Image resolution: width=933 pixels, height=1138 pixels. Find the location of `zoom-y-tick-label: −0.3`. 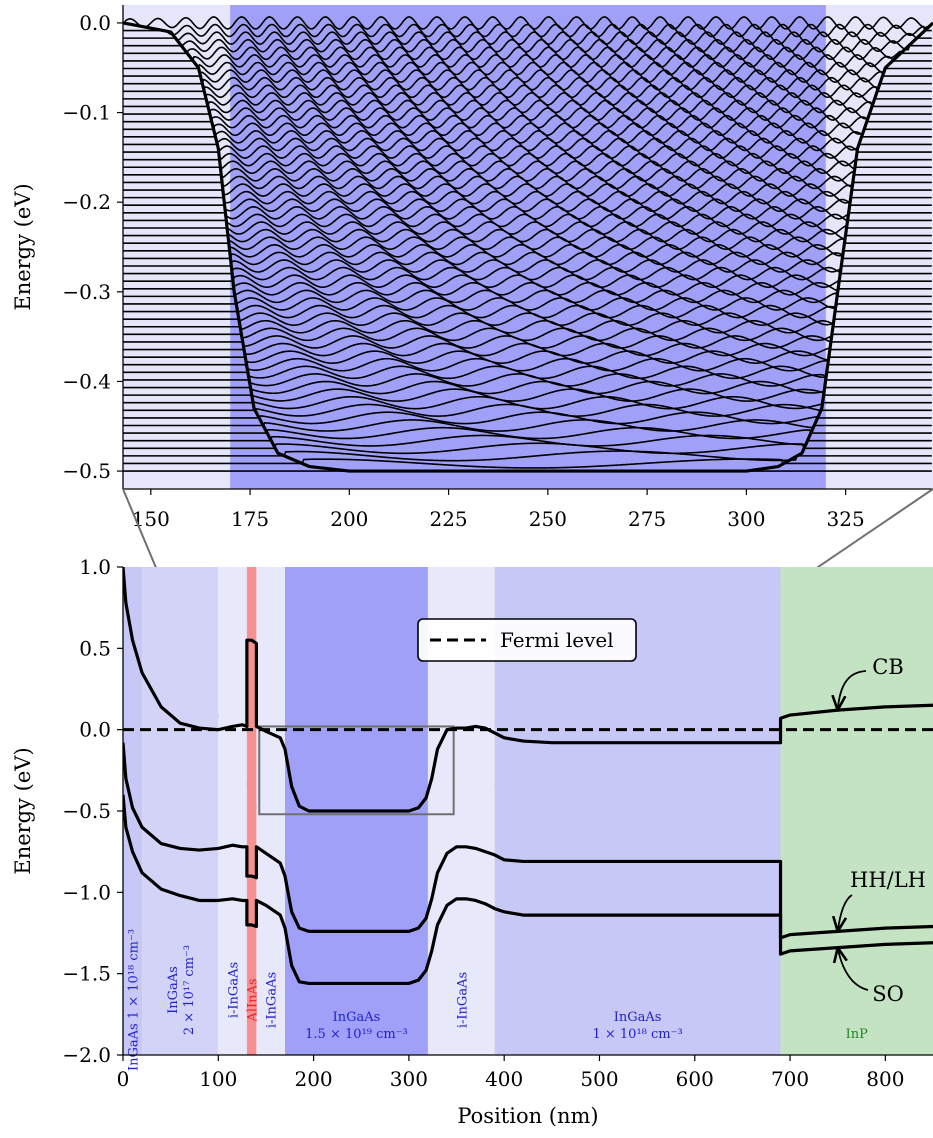

zoom-y-tick-label: −0.3 is located at coordinates (86, 292).